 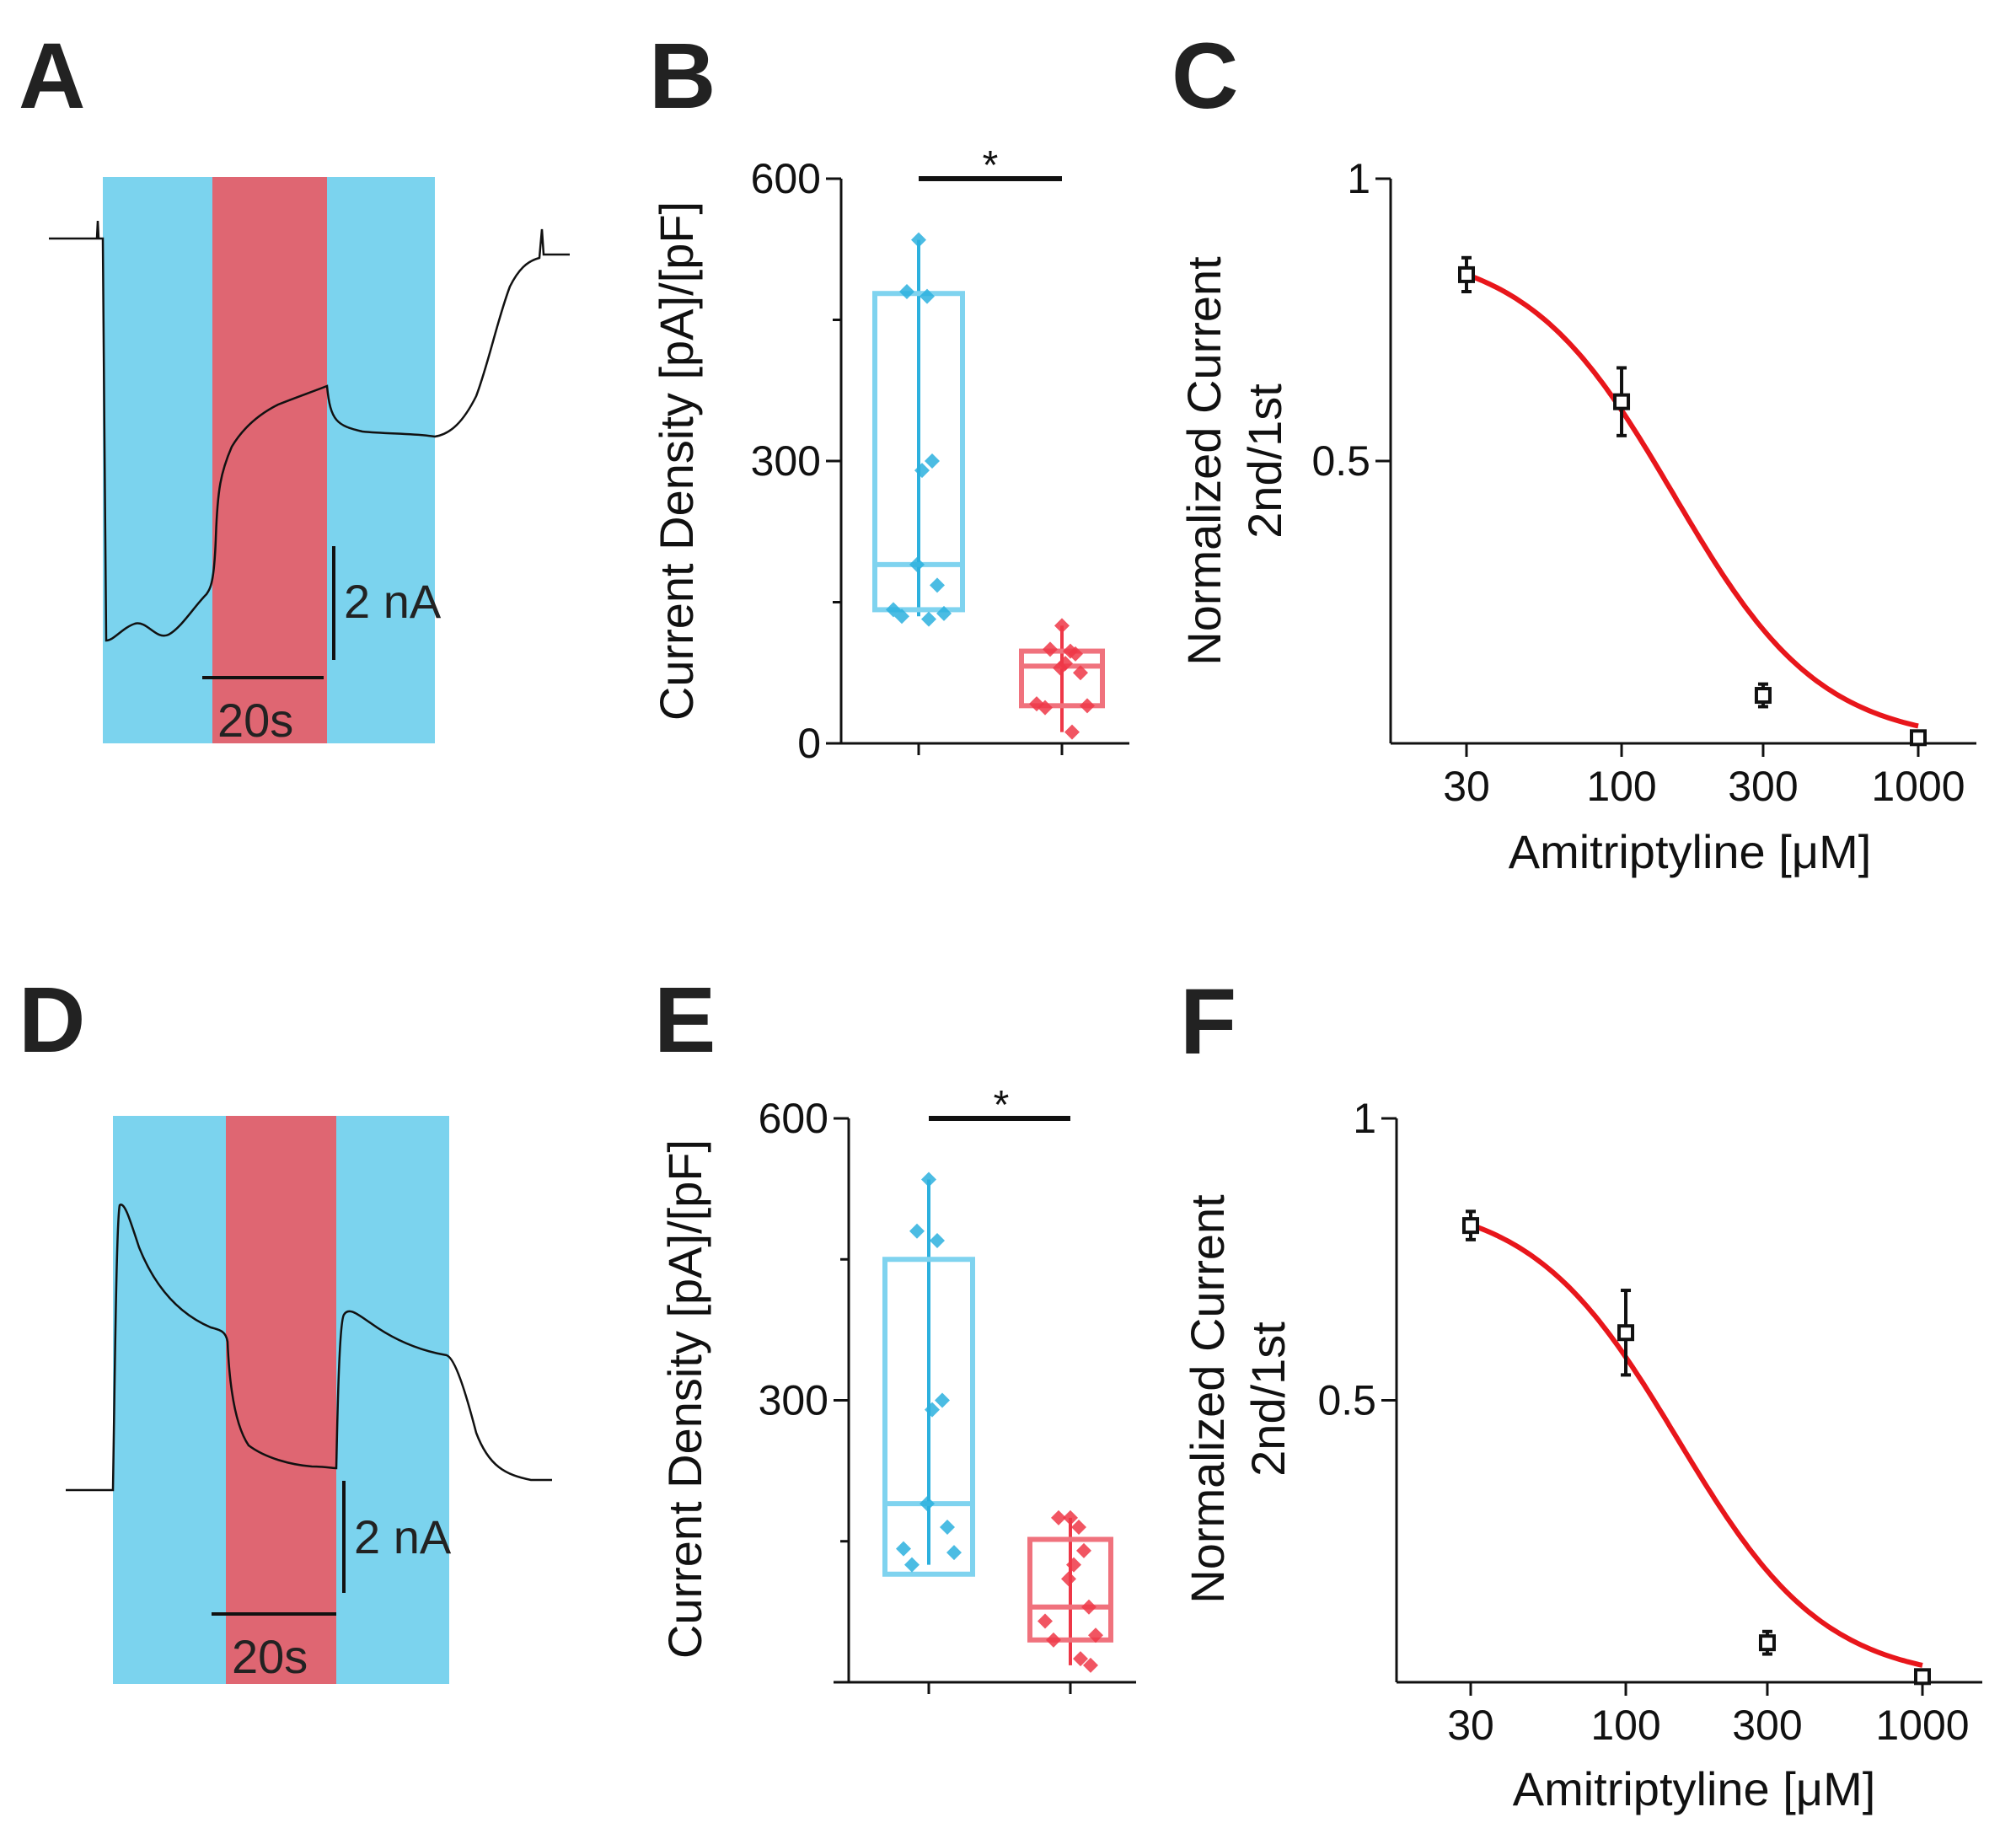 I want to click on panel-a: A 2 nA 20s, so click(x=294, y=385).